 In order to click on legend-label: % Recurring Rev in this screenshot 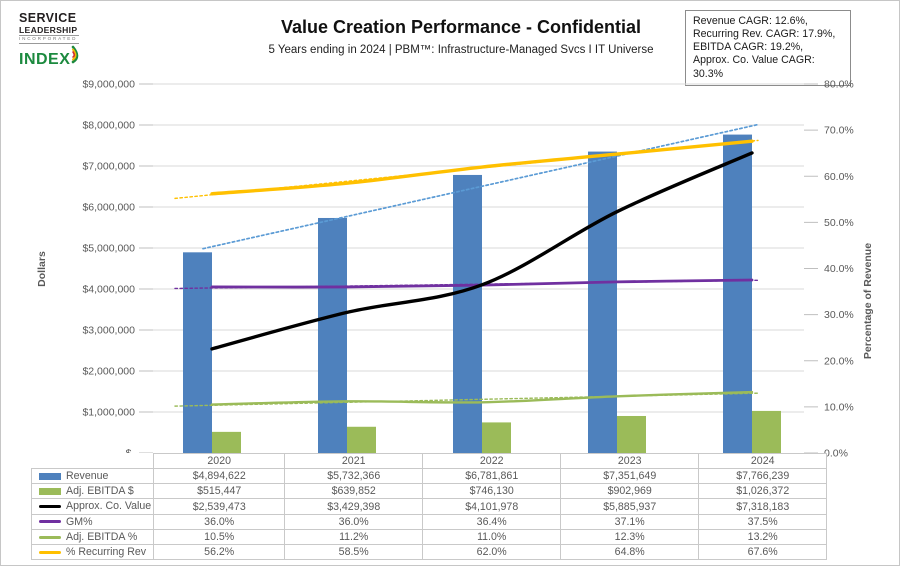, I will do `click(106, 552)`.